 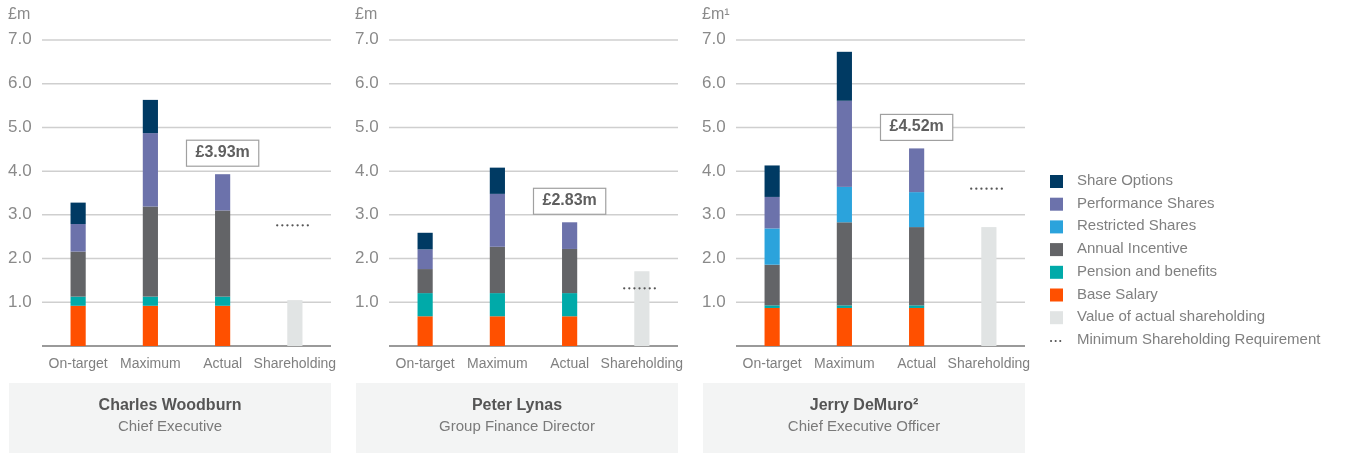 What do you see at coordinates (864, 405) in the screenshot?
I see `text: Jerry DeMuro²` at bounding box center [864, 405].